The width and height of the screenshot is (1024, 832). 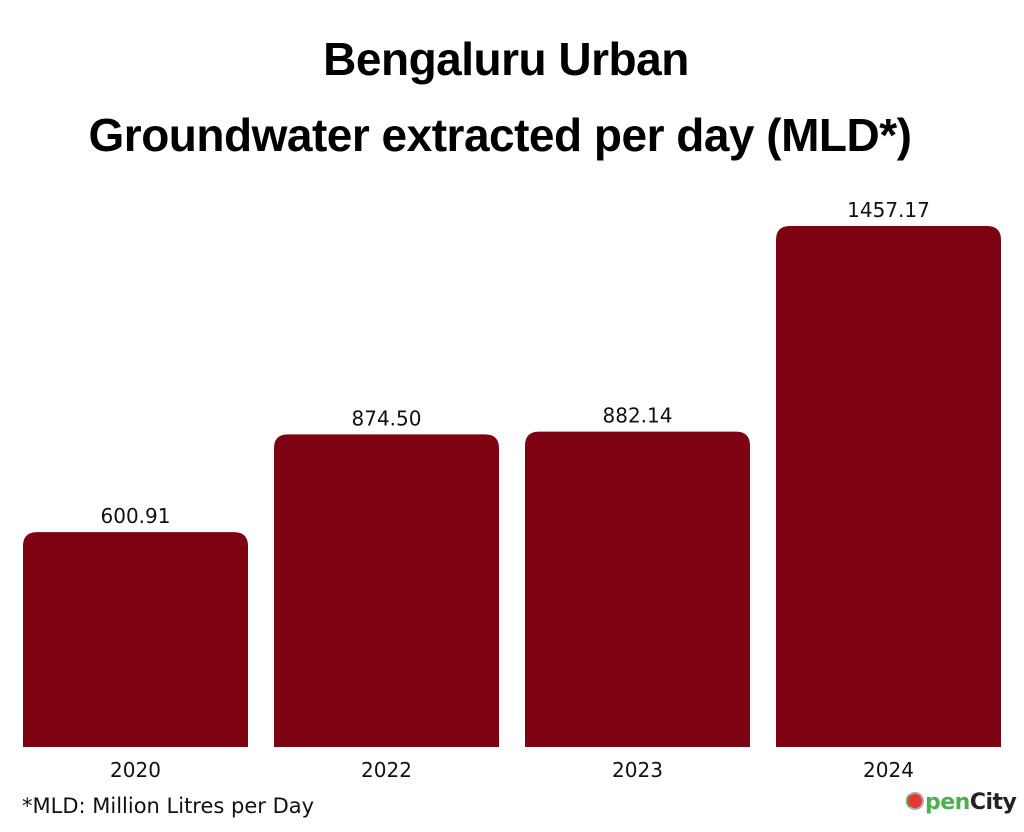 I want to click on logo-text-open: pen, so click(x=947, y=802).